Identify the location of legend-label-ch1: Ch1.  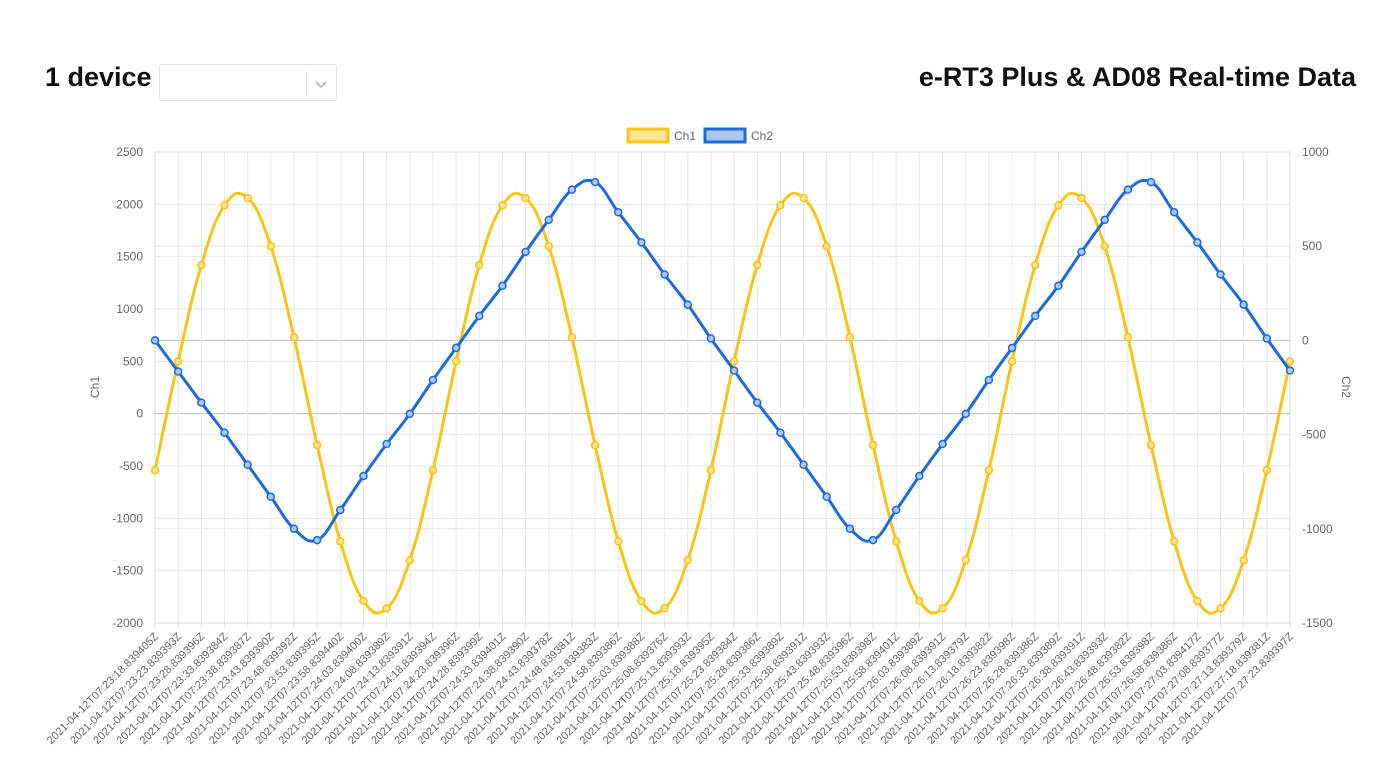
(685, 136).